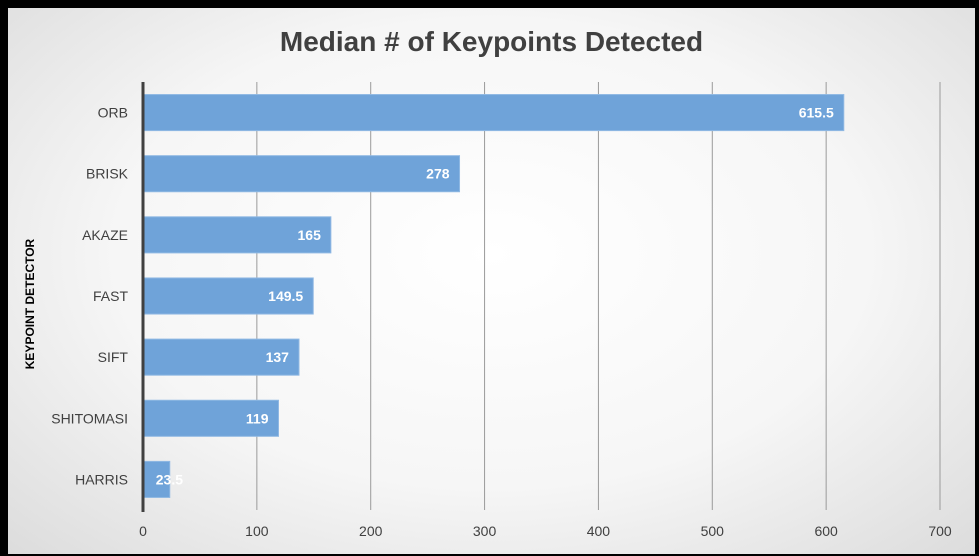 Image resolution: width=979 pixels, height=556 pixels. What do you see at coordinates (257, 531) in the screenshot?
I see `x-tick-label: 100` at bounding box center [257, 531].